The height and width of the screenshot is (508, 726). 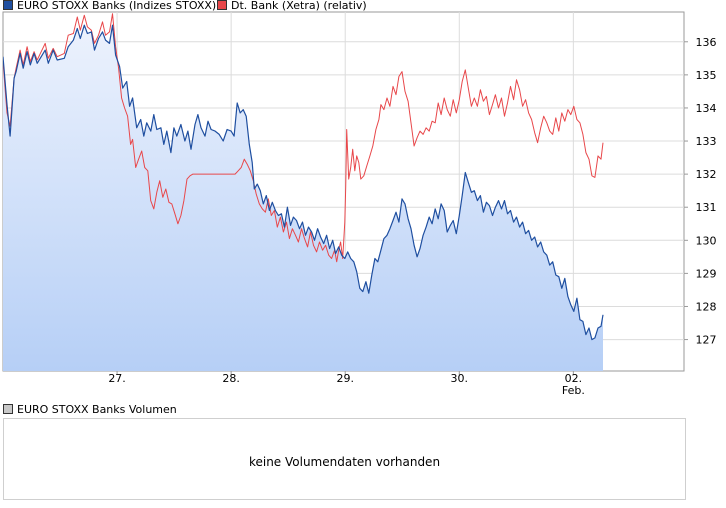 I want to click on y-tick-label: 136, so click(x=706, y=42).